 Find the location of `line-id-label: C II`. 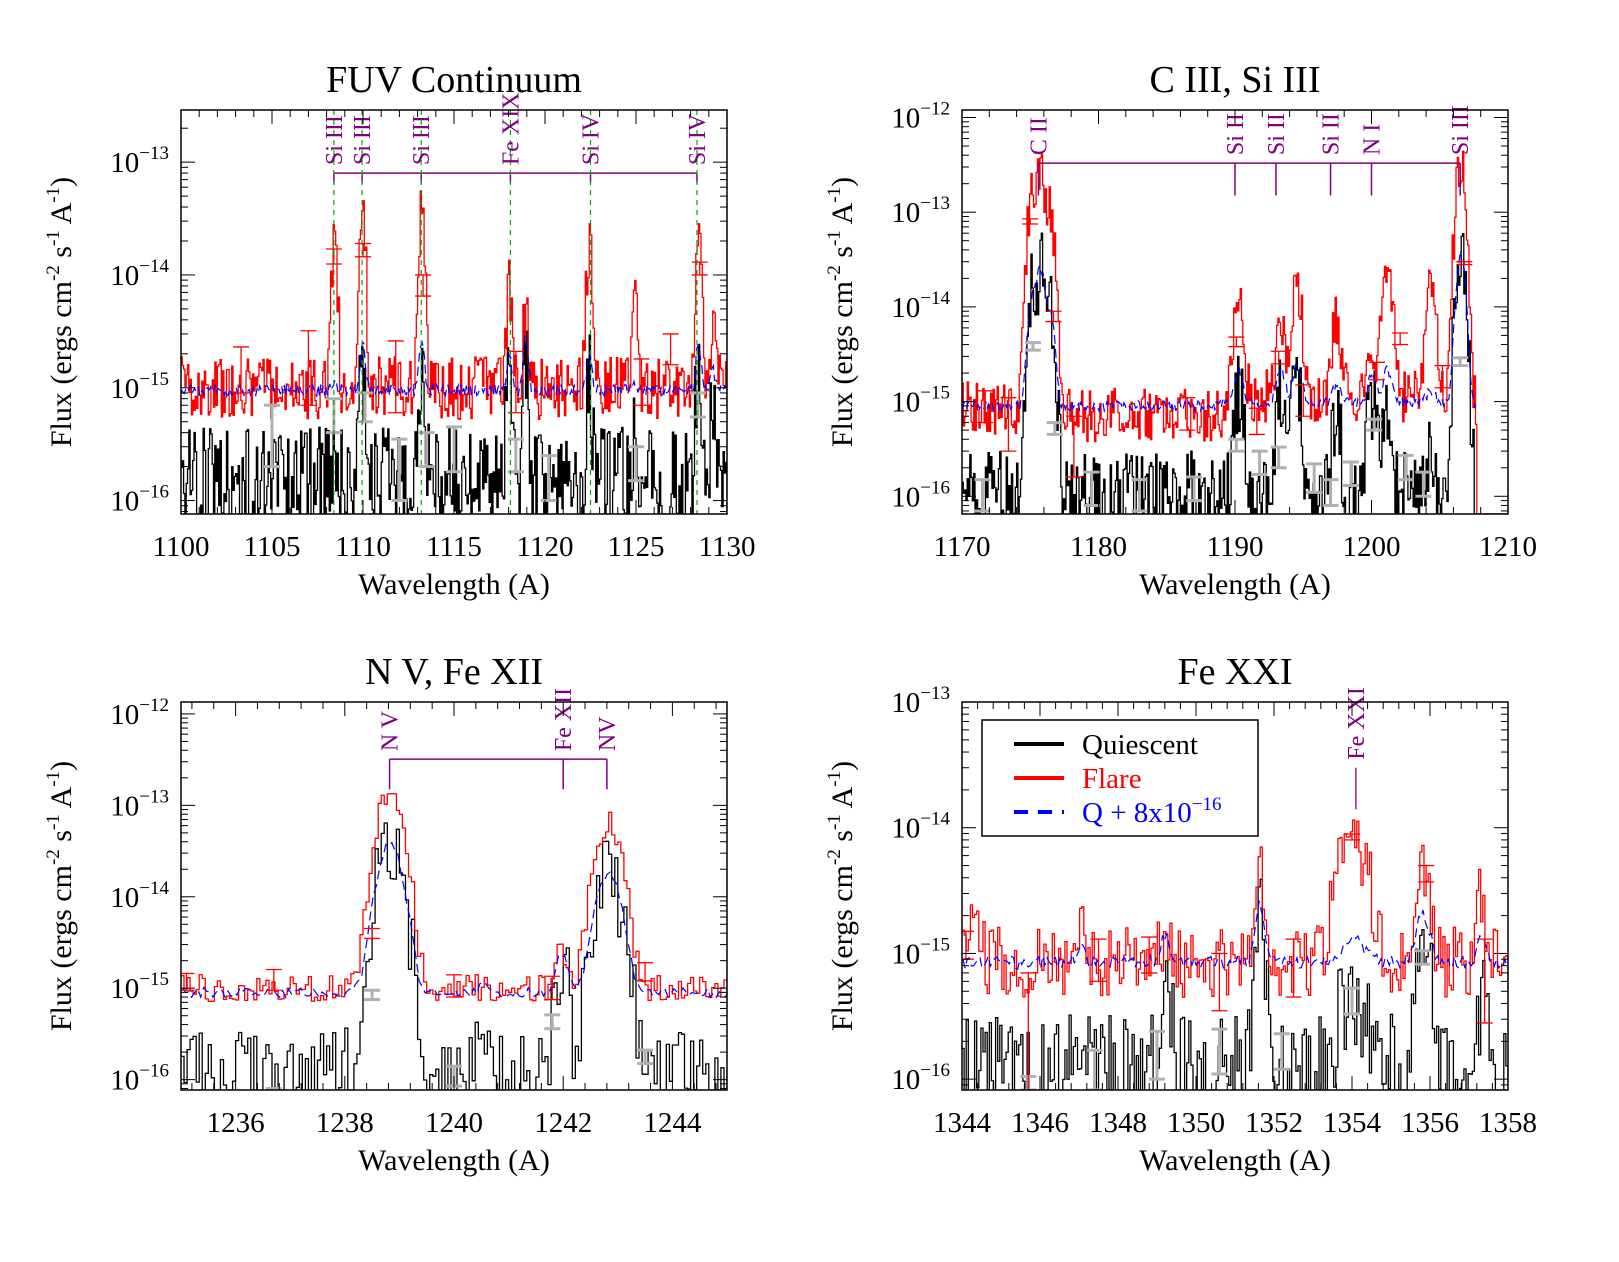

line-id-label: C II is located at coordinates (1039, 136).